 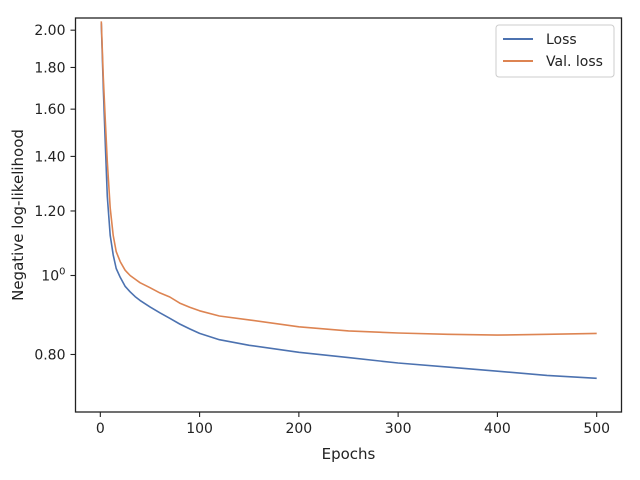 What do you see at coordinates (561, 40) in the screenshot?
I see `legend-label-0: Loss` at bounding box center [561, 40].